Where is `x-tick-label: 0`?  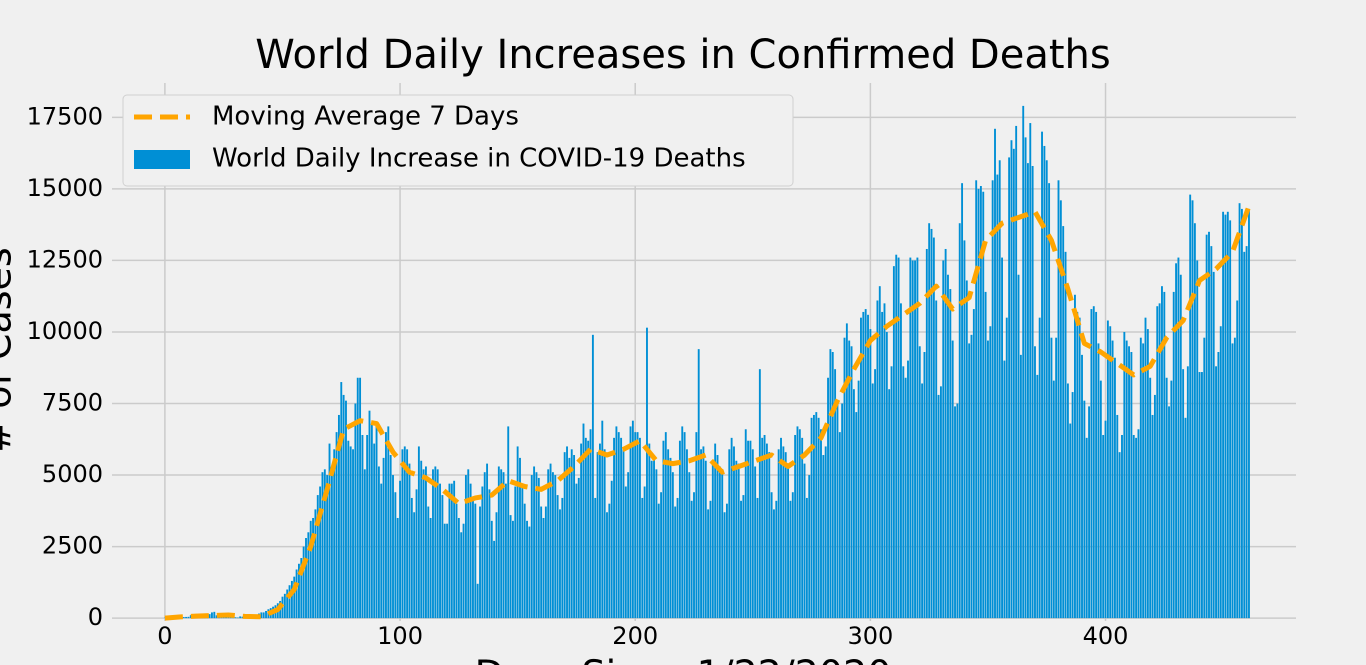 x-tick-label: 0 is located at coordinates (164, 636).